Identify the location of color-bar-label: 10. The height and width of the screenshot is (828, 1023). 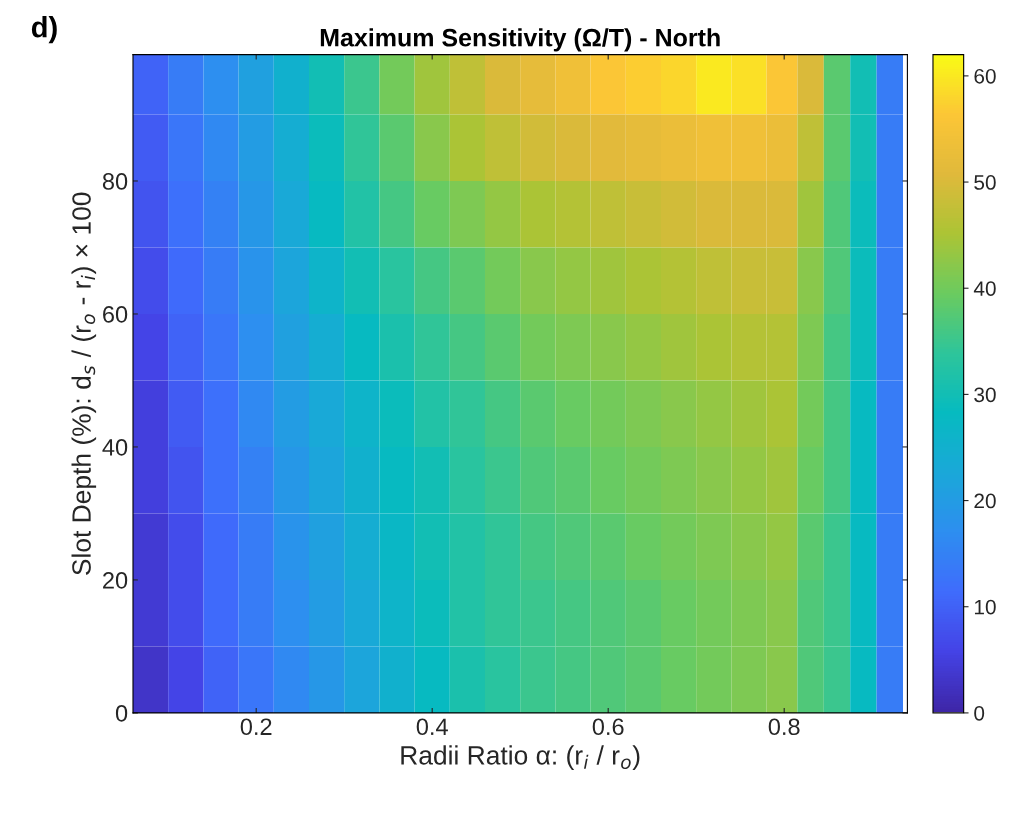
(985, 607).